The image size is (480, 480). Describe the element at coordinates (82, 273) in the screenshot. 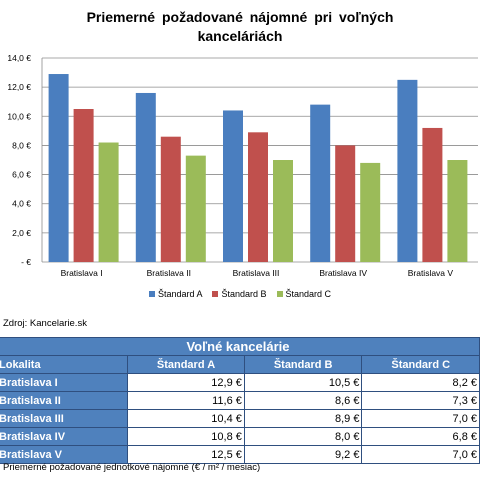

I see `x-tick-label: Bratislava I` at that location.